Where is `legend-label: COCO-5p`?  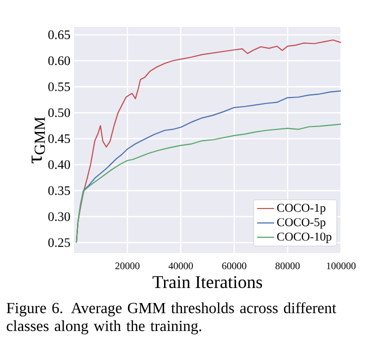 legend-label: COCO-5p is located at coordinates (301, 223).